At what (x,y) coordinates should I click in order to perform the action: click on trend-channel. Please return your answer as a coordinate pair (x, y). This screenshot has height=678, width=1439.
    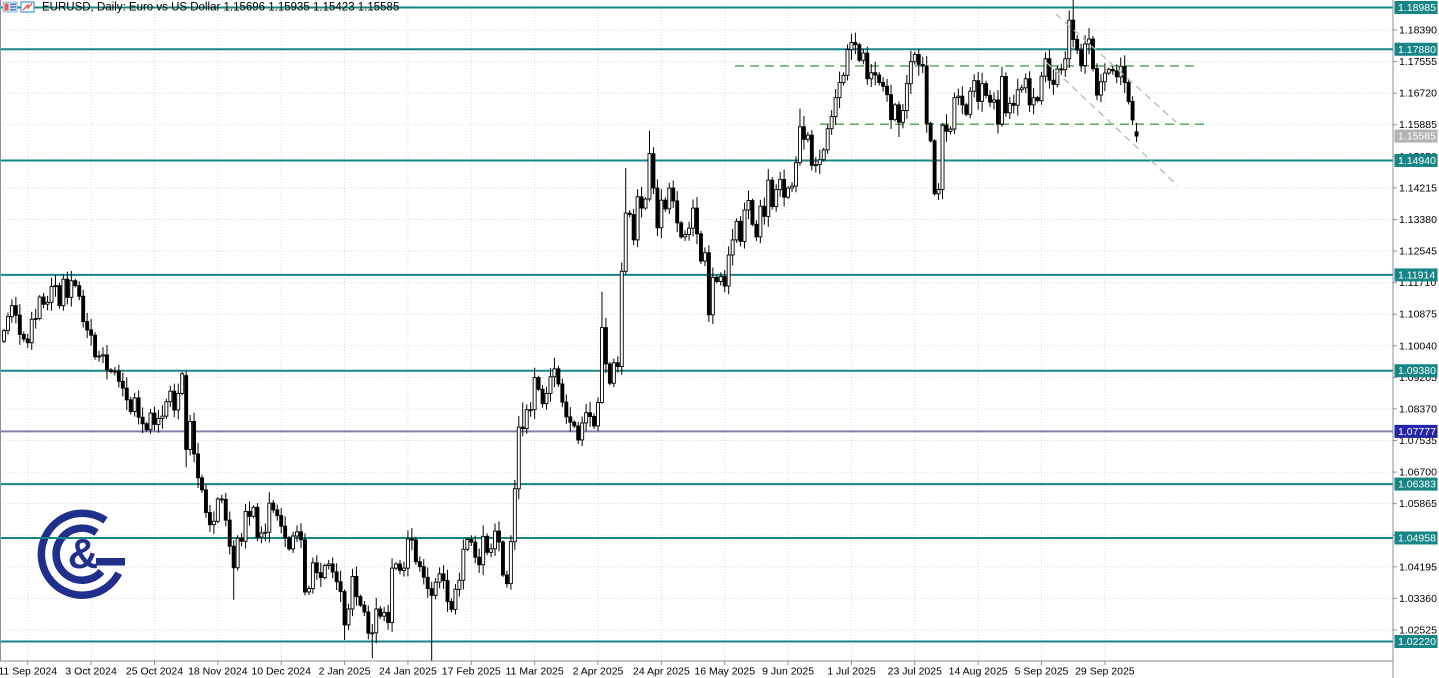
    Looking at the image, I should click on (1112, 100).